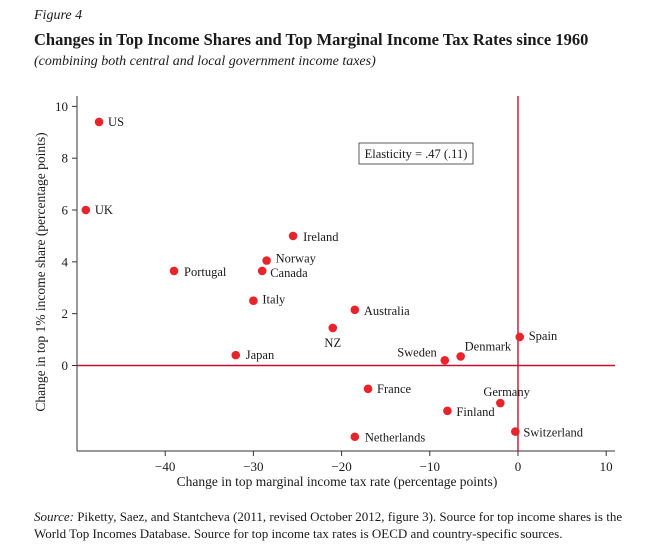 This screenshot has height=557, width=655. Describe the element at coordinates (321, 237) in the screenshot. I see `point-label-ireland: Ireland` at that location.